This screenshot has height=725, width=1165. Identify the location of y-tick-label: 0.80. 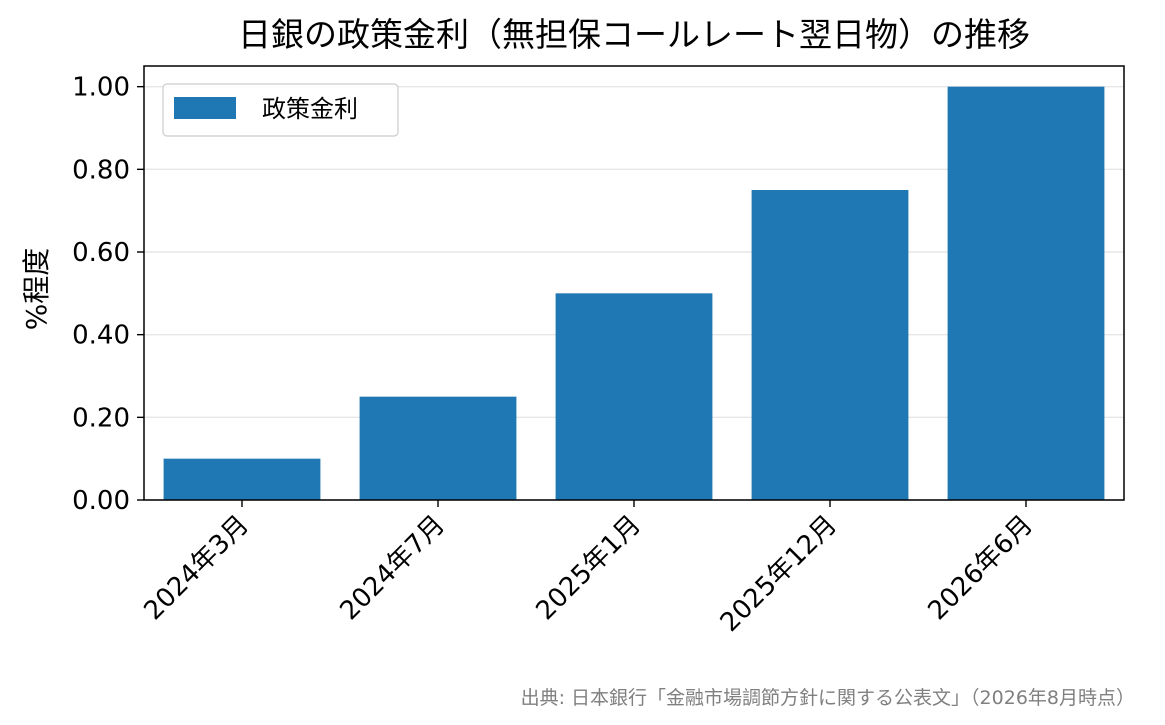
(101, 170).